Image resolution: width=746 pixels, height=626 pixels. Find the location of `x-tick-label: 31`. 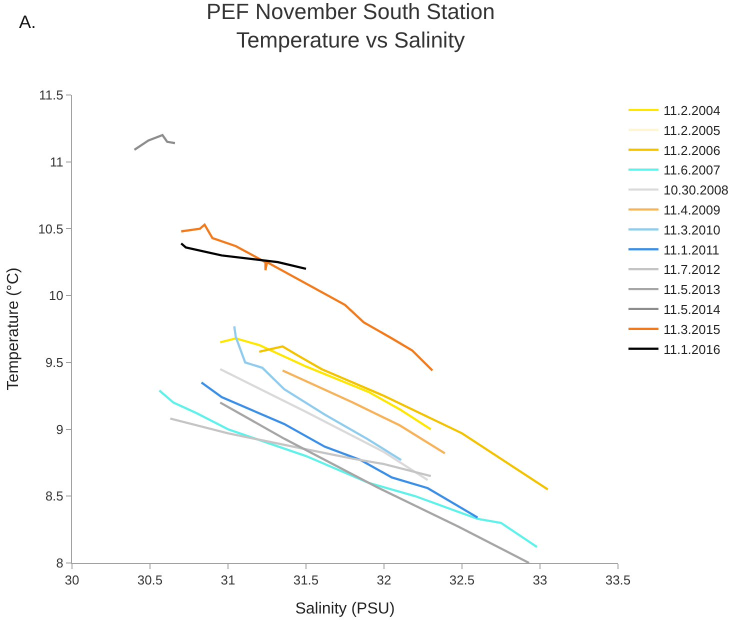

x-tick-label: 31 is located at coordinates (228, 580).